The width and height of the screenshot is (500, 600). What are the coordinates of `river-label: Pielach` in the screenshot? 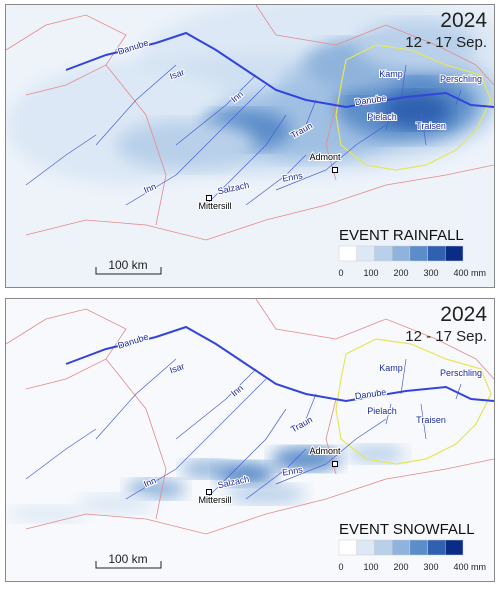 It's located at (382, 117).